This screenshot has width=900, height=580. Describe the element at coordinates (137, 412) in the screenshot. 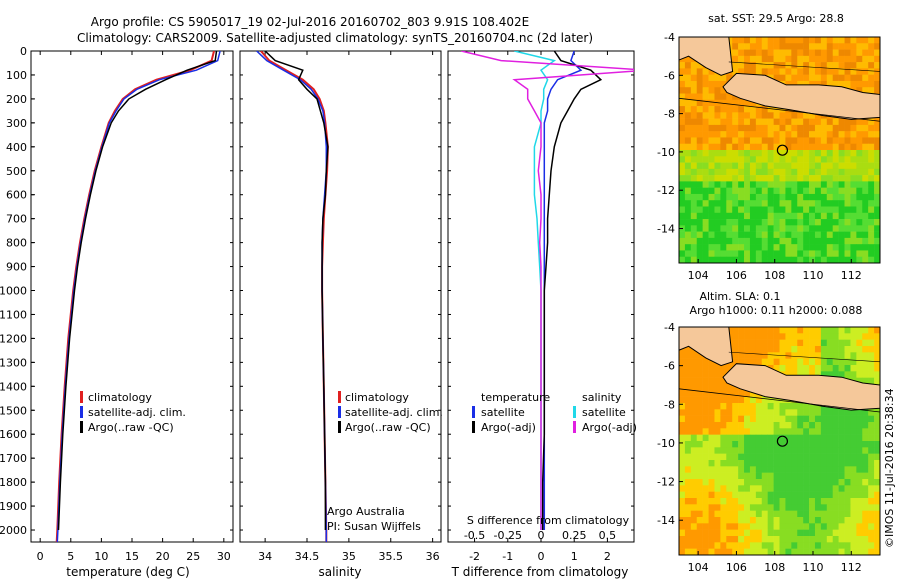

I see `legend-satellite-label: satellite-adj. clim.` at that location.